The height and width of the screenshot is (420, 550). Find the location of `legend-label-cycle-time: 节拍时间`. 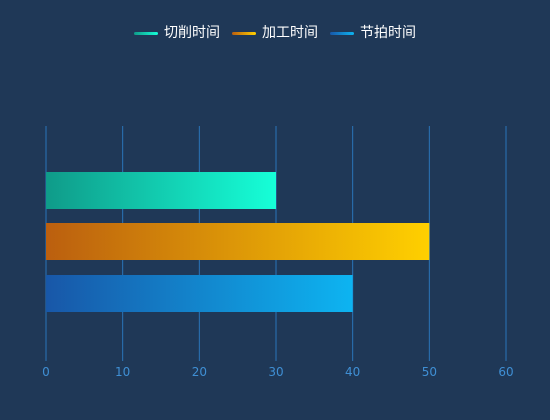

legend-label-cycle-time: 节拍时间 is located at coordinates (388, 33).